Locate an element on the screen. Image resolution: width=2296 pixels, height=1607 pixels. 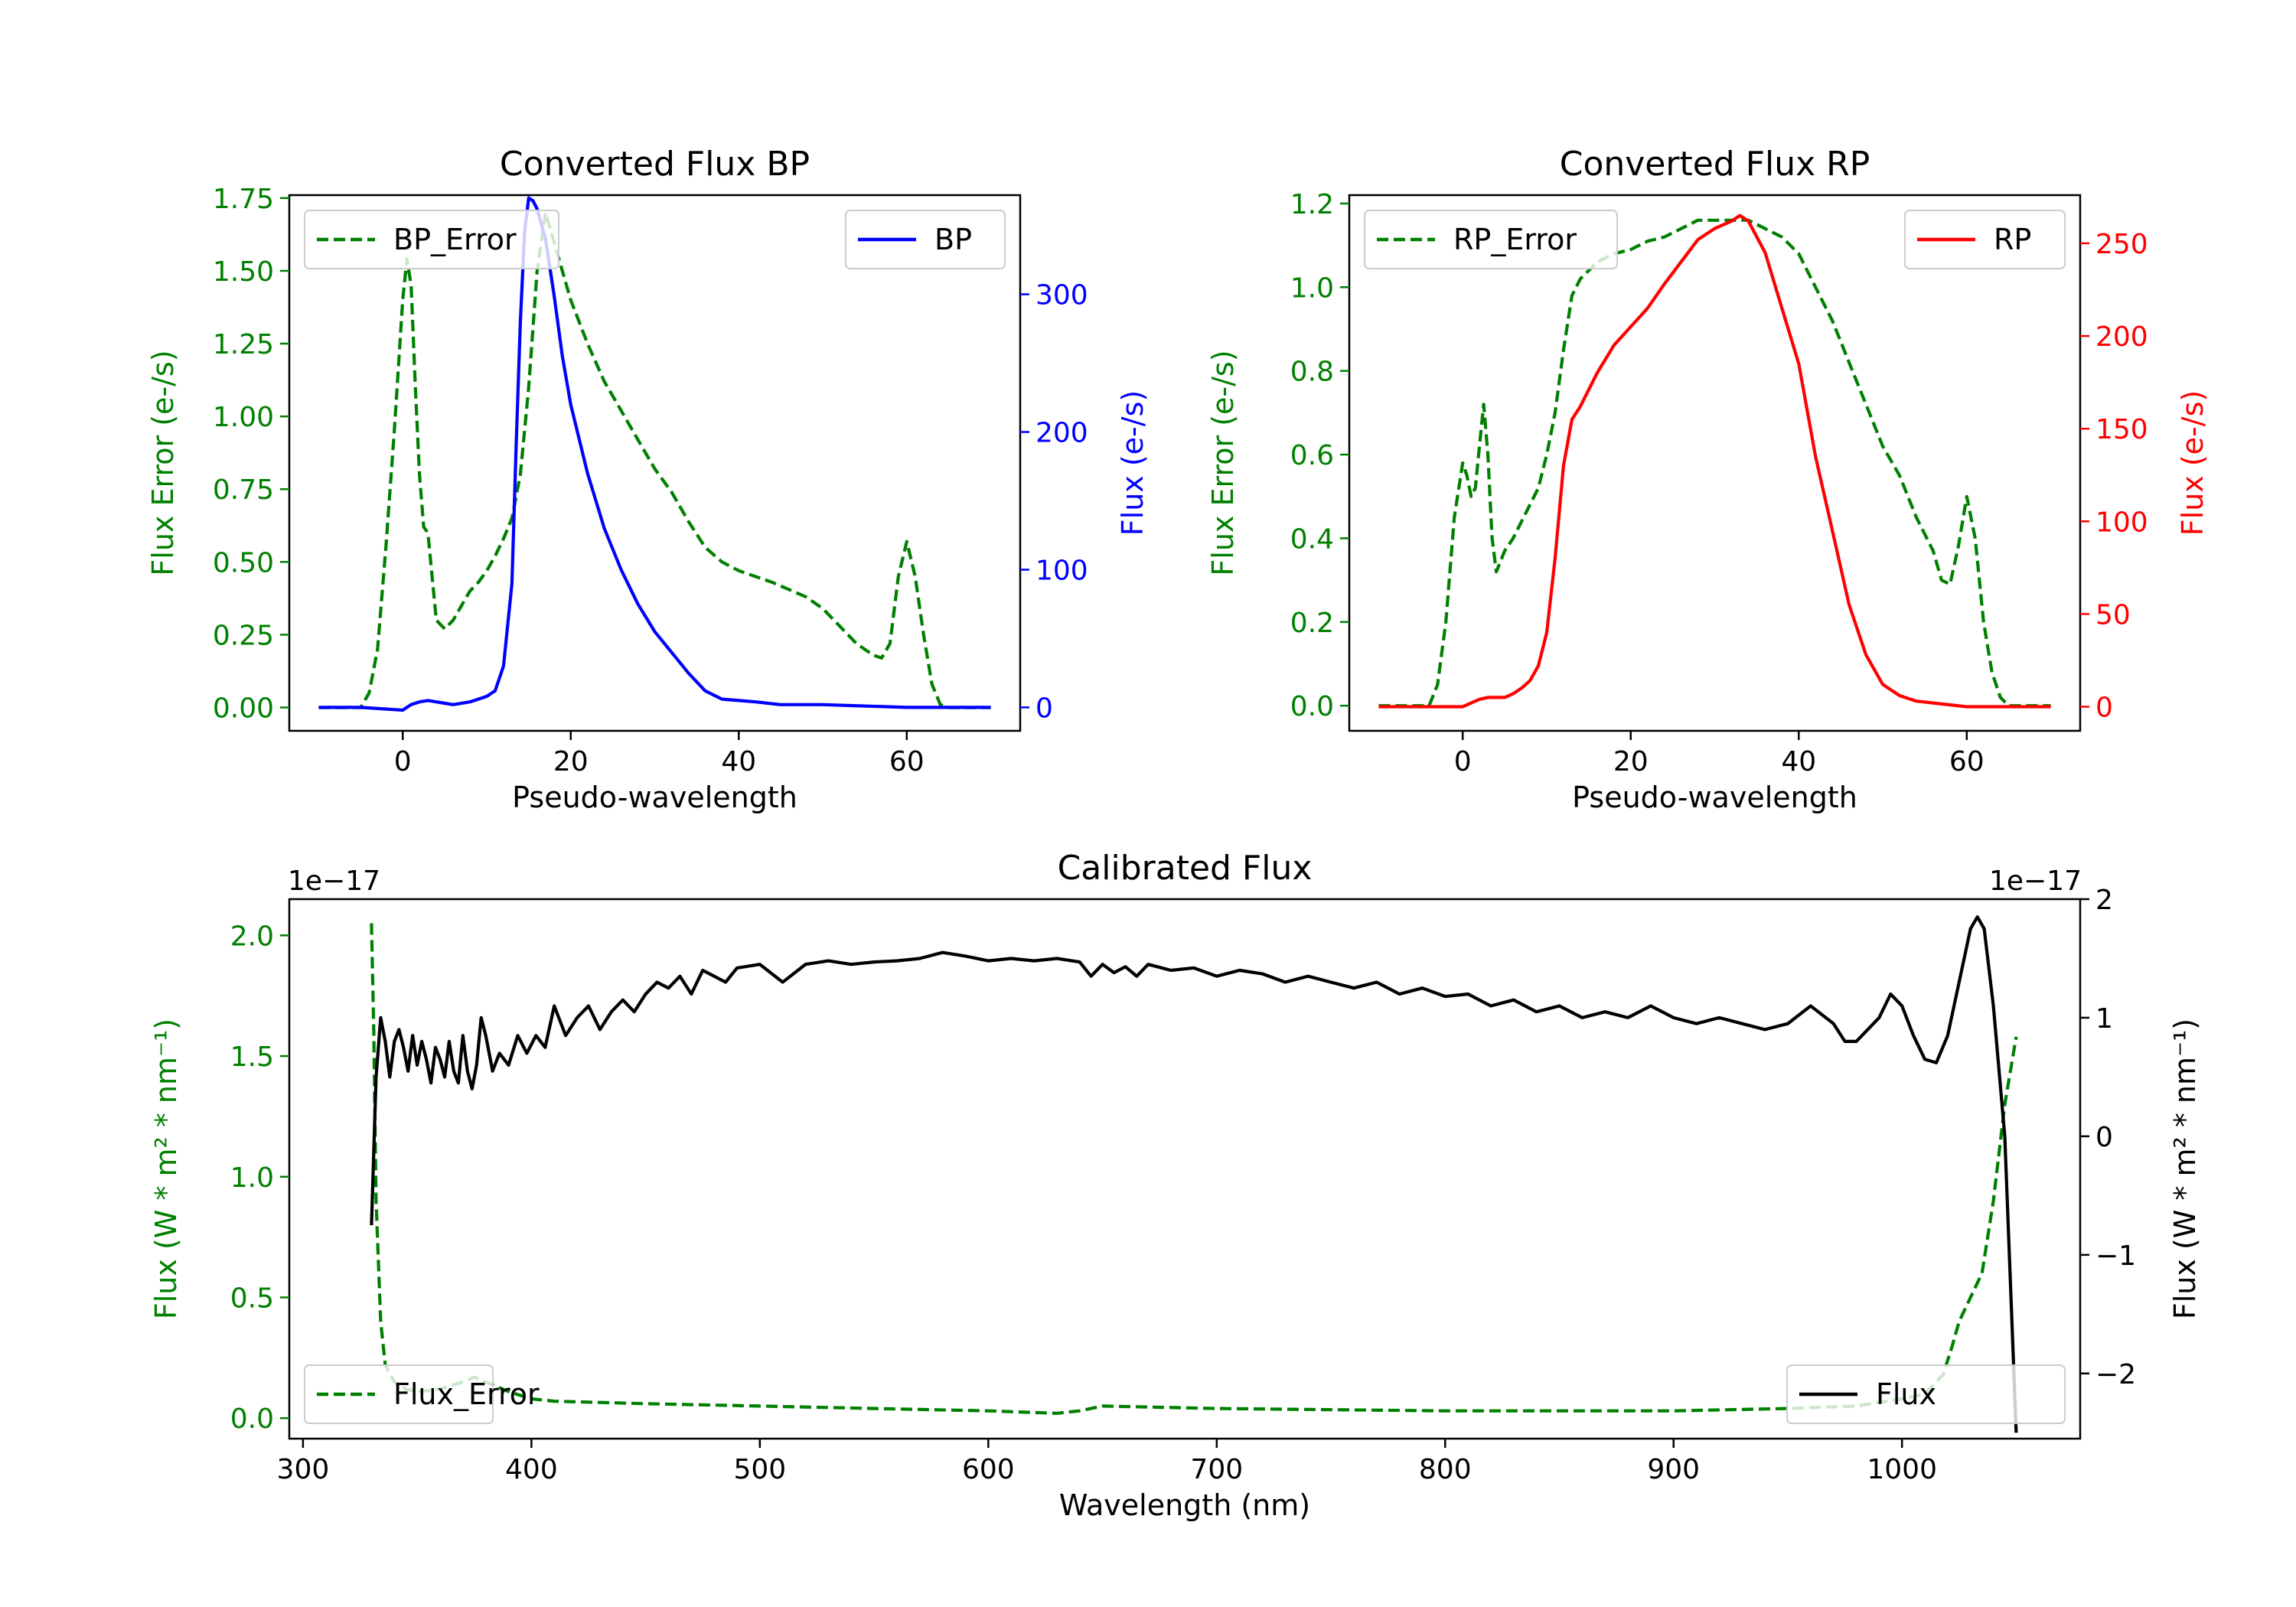
legend-label: BP is located at coordinates (953, 239).